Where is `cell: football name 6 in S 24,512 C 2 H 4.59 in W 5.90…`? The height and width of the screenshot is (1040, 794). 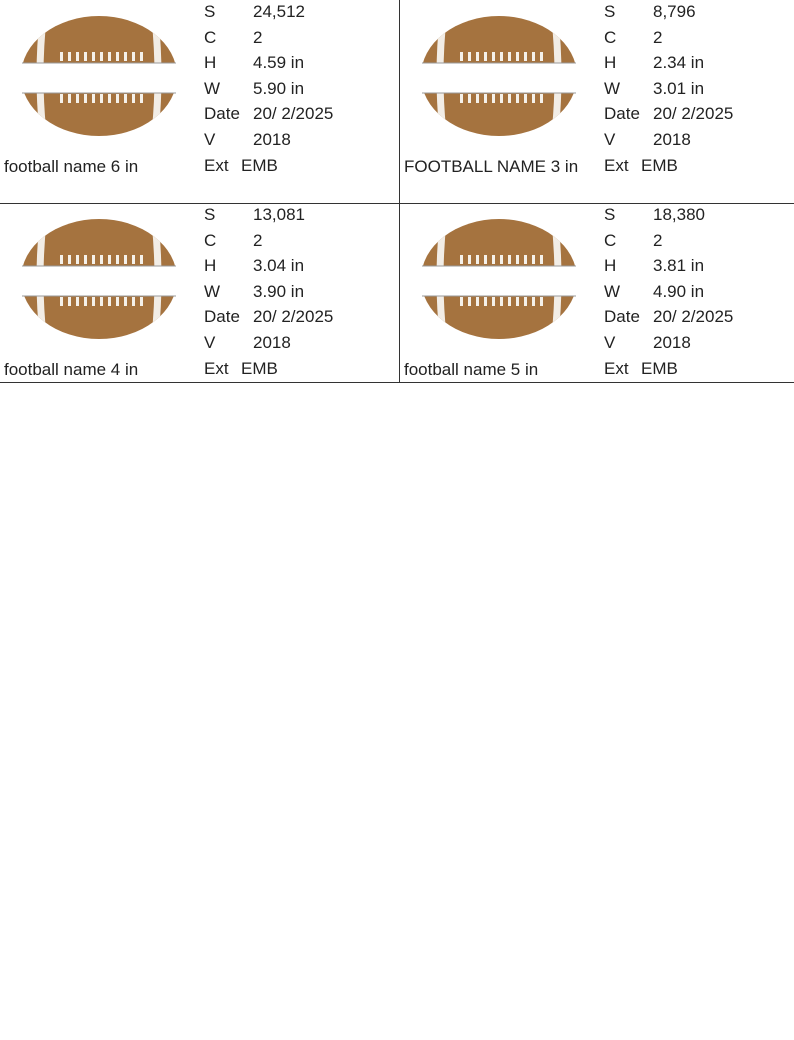
cell: football name 6 in S 24,512 C 2 H 4.59 in W 5.90… is located at coordinates (200, 101).